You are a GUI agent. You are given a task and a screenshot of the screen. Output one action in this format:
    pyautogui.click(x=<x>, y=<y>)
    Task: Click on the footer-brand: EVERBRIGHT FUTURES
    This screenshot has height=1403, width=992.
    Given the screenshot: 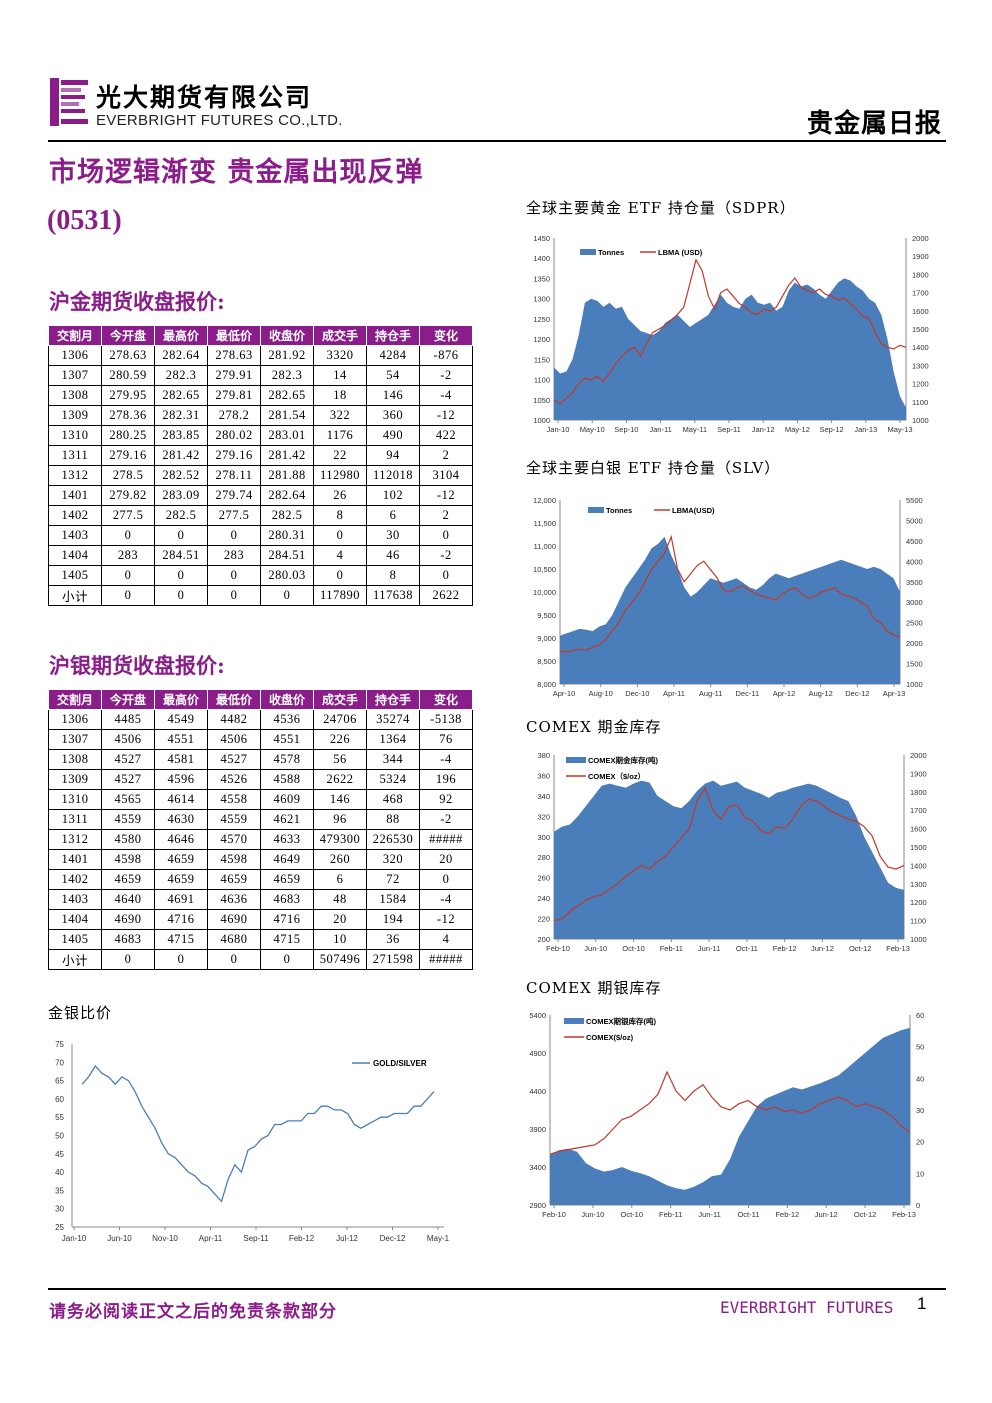 What is the action you would take?
    pyautogui.click(x=807, y=1307)
    